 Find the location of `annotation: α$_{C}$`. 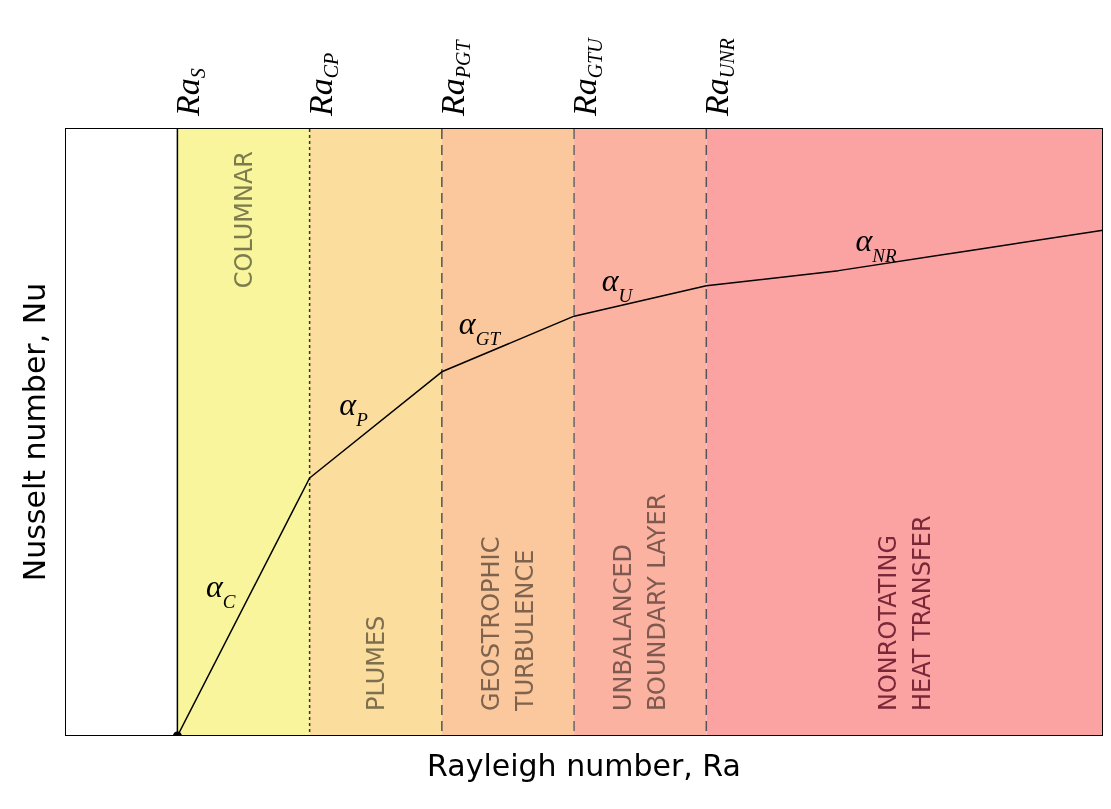

annotation: α$_{C}$ is located at coordinates (221, 590).